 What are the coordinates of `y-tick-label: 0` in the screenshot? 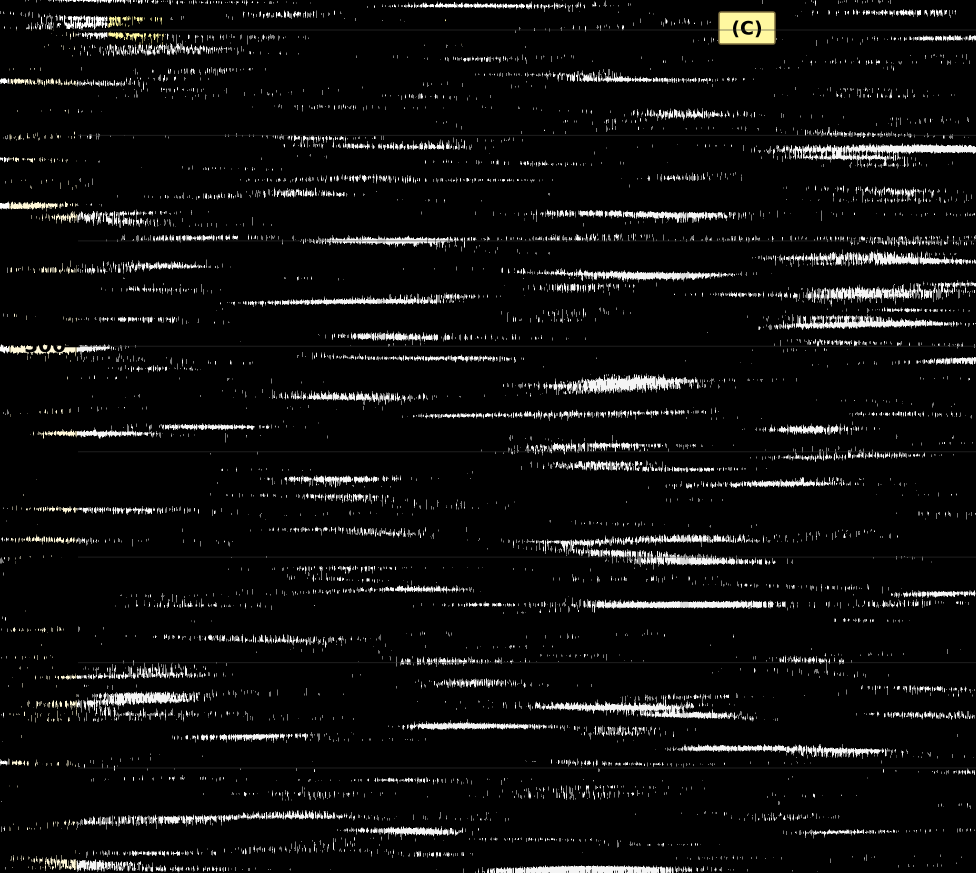 It's located at (59, 29).